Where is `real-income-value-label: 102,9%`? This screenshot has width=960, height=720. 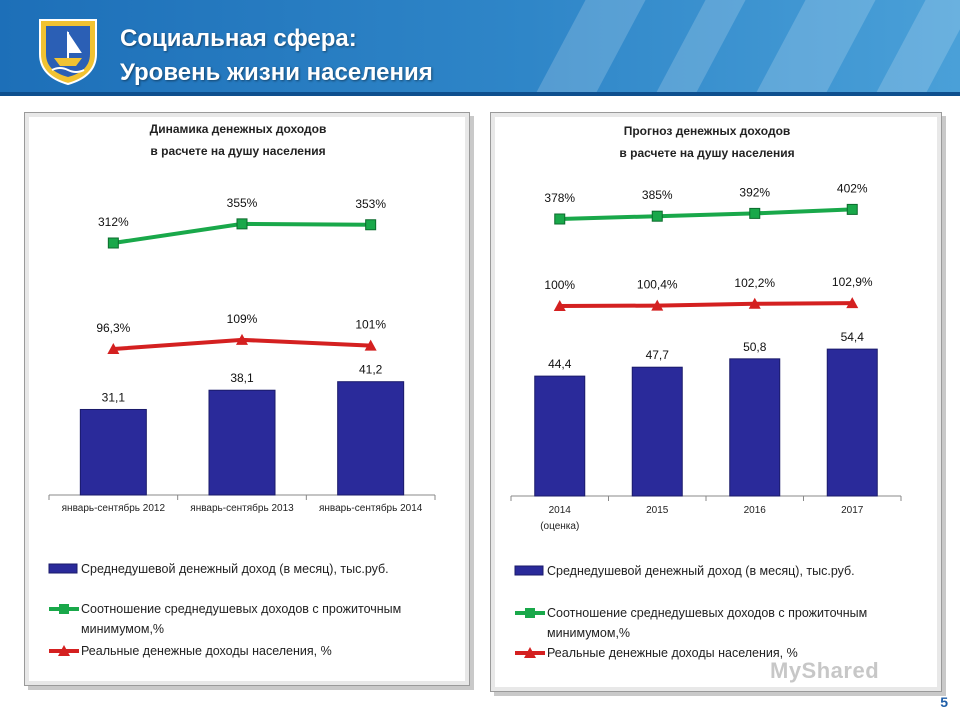
real-income-value-label: 102,9% is located at coordinates (852, 282).